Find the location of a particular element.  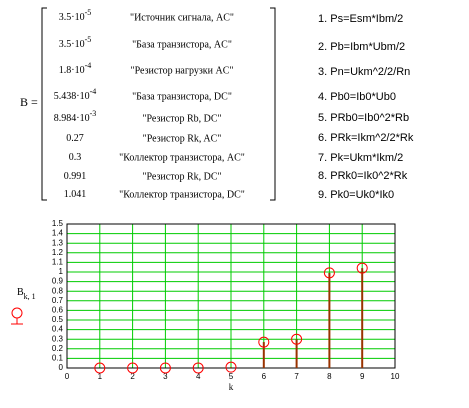

value-base: 8.984·10 is located at coordinates (72, 118).